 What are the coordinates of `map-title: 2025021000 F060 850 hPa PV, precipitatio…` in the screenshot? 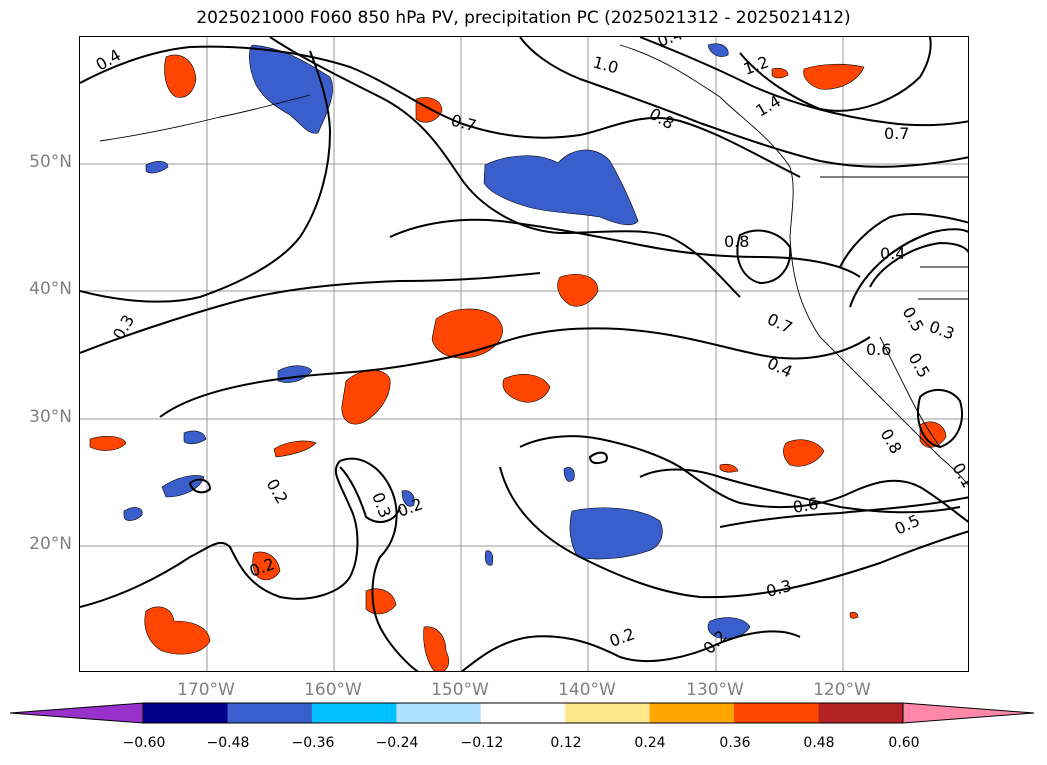 It's located at (523, 18).